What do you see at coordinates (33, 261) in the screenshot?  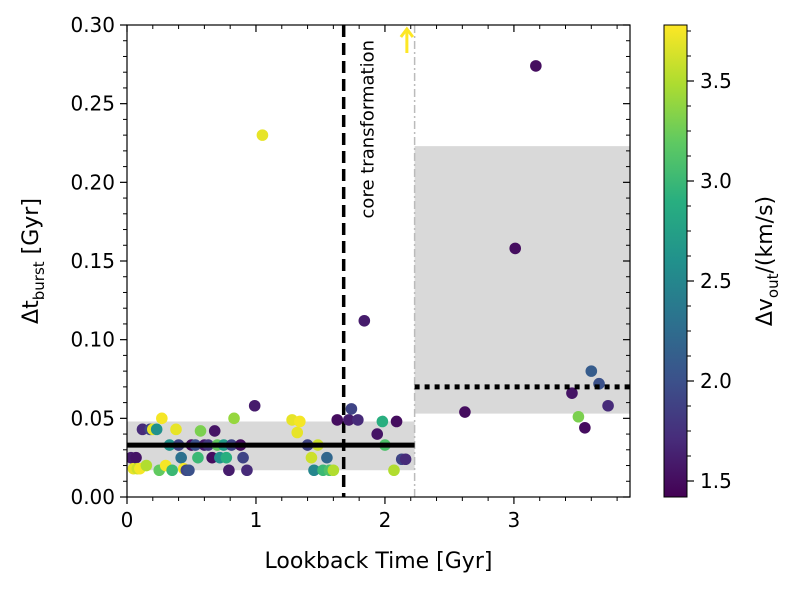 I see `y-axis-label: Δtburst [Gyr]` at bounding box center [33, 261].